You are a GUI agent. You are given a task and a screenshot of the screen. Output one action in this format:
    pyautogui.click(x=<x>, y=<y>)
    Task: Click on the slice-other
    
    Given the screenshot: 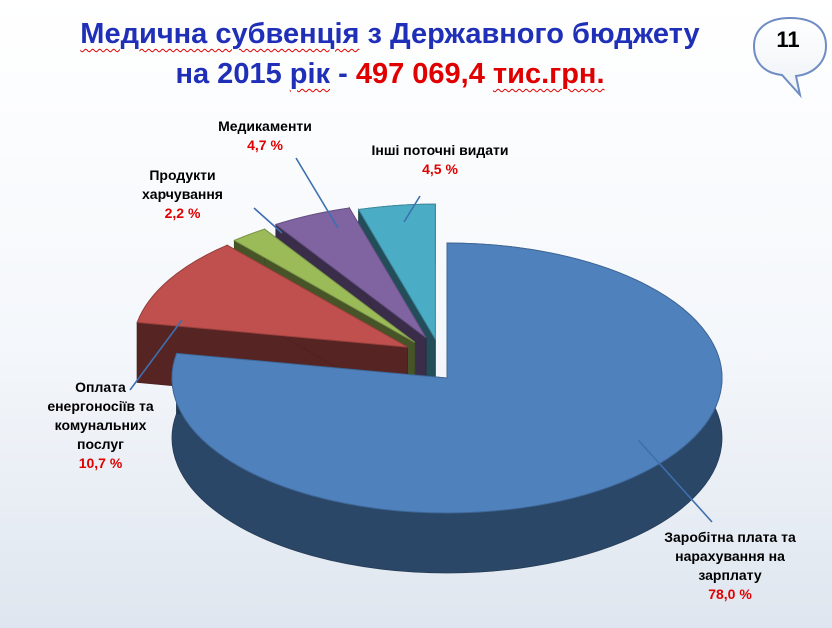 What is the action you would take?
    pyautogui.click(x=396, y=272)
    